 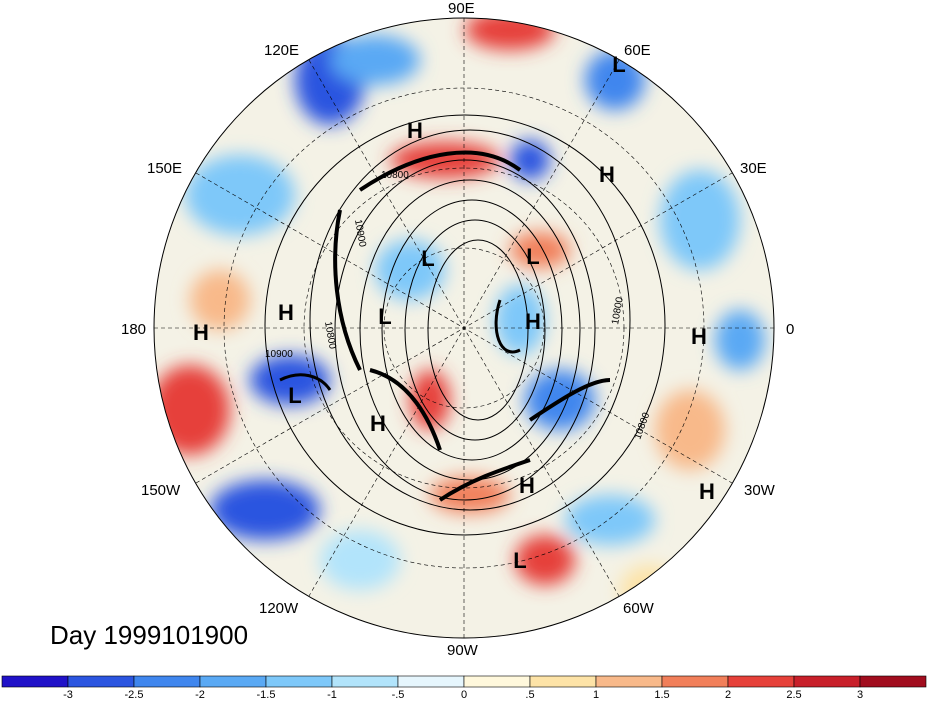 What do you see at coordinates (790, 329) in the screenshot?
I see `longitude-label-0: 0` at bounding box center [790, 329].